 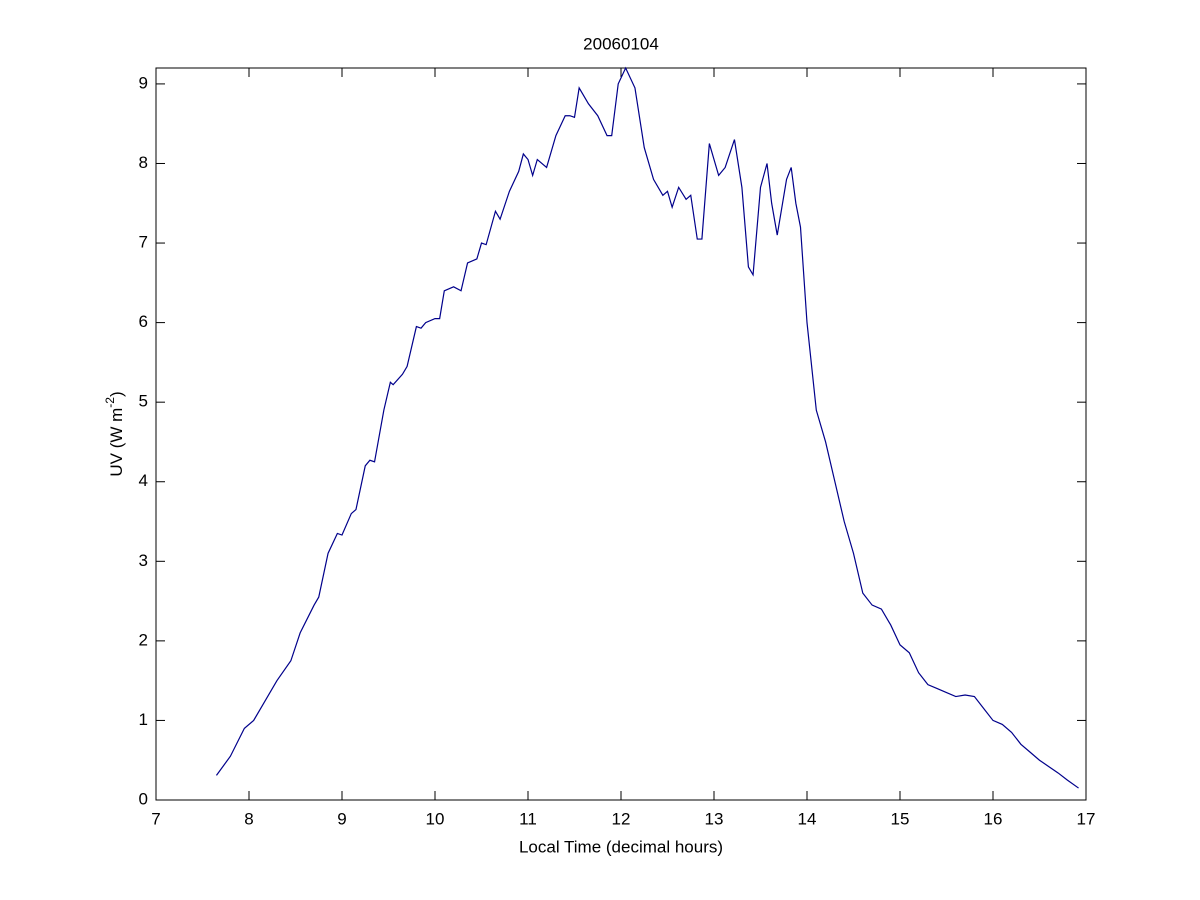 What do you see at coordinates (116, 394) in the screenshot?
I see `y-axis-label-after: )` at bounding box center [116, 394].